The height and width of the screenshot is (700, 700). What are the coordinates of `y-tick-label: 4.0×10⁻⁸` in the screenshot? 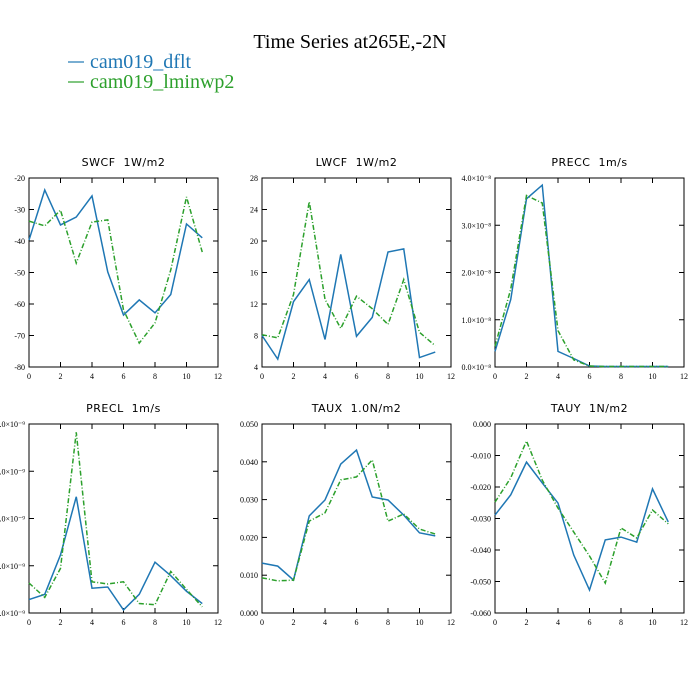 It's located at (476, 178).